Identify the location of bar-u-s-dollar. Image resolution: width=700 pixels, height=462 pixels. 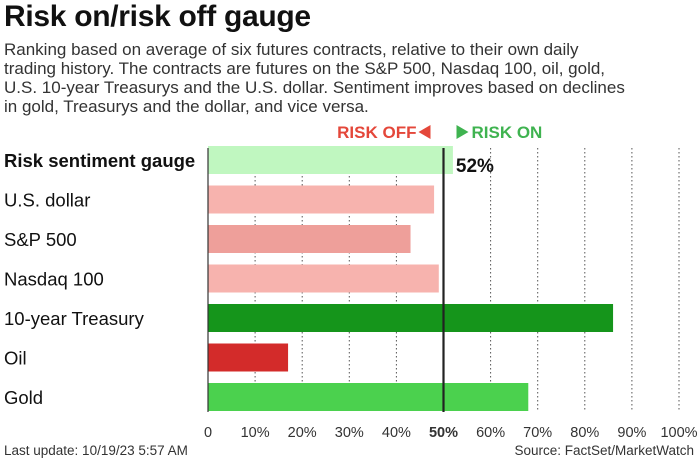
(321, 199).